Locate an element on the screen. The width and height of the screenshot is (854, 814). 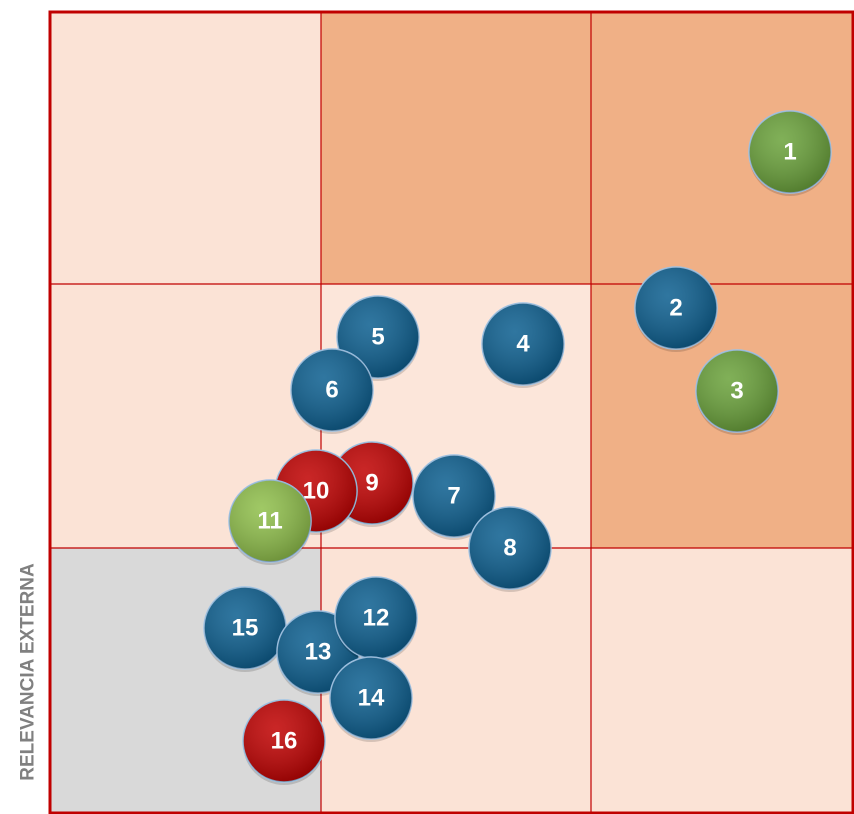
node-label: 2 is located at coordinates (675, 308).